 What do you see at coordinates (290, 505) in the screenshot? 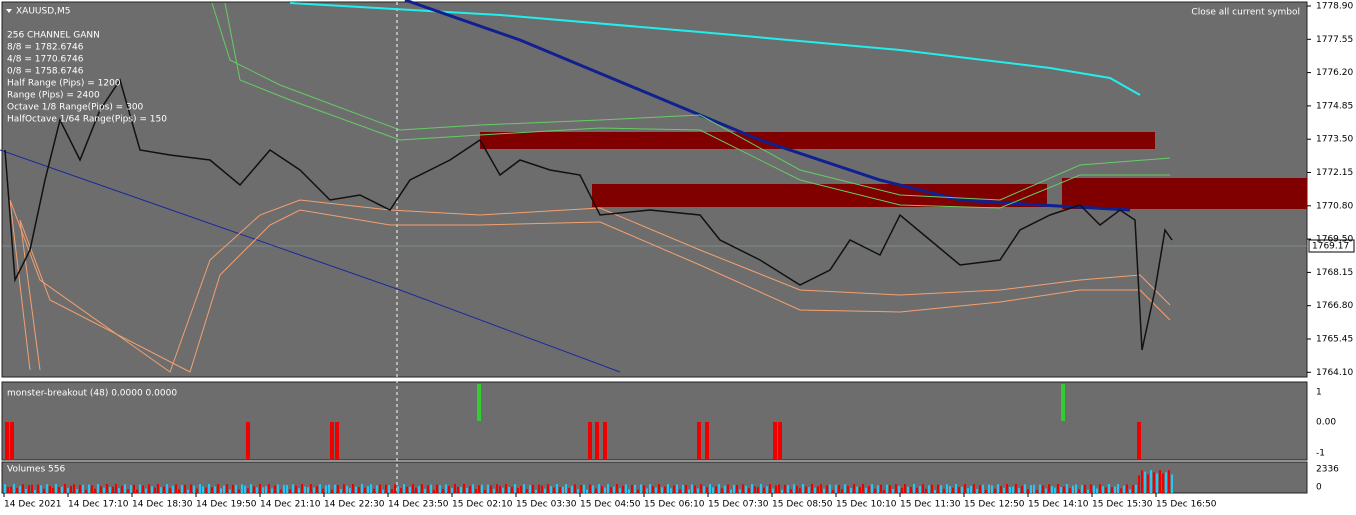
I see `time-label: 14 Dec 21:10` at bounding box center [290, 505].